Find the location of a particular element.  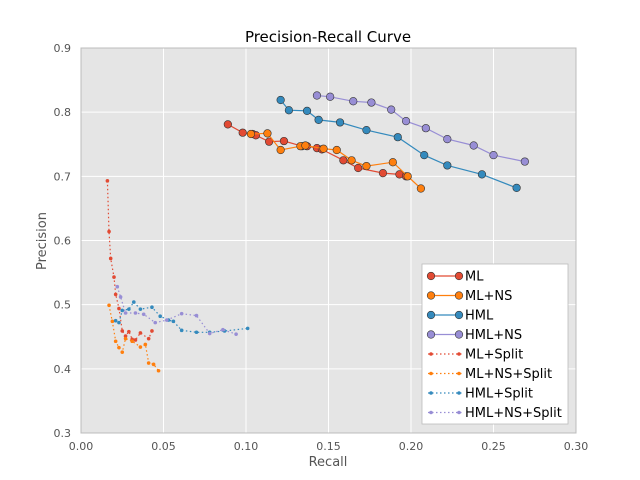

y-tick-label: 0.5 is located at coordinates (63, 305).